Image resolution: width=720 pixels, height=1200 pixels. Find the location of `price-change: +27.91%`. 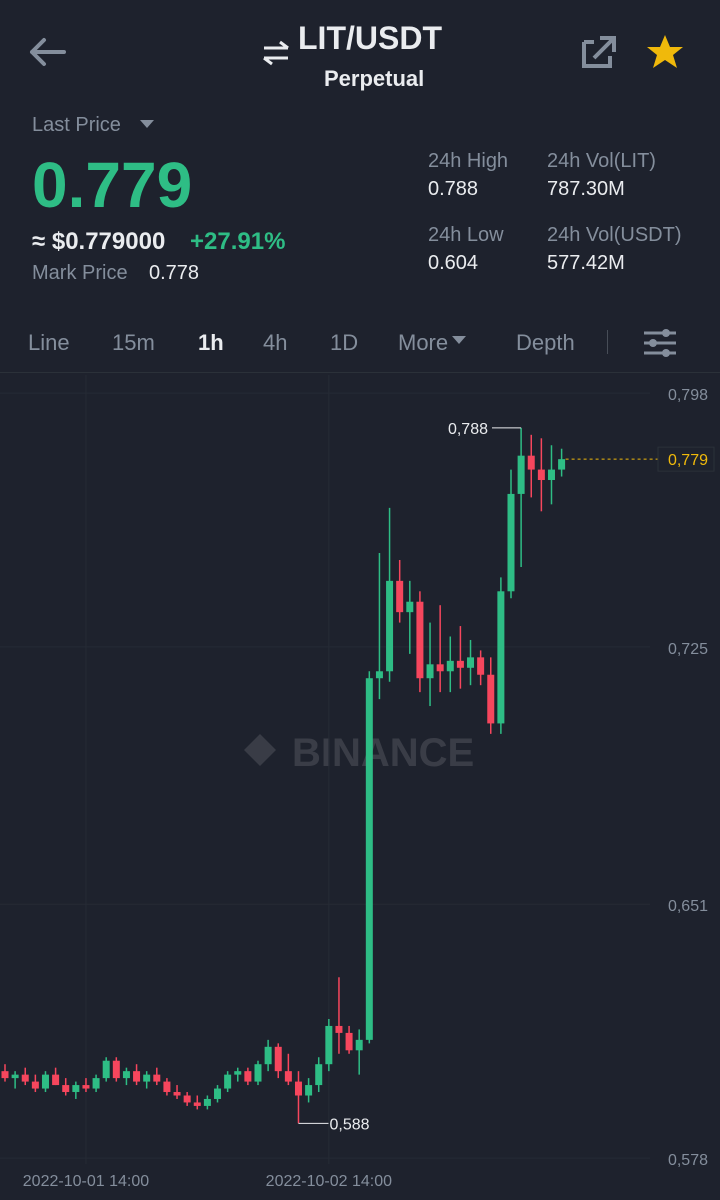

price-change: +27.91% is located at coordinates (238, 241).